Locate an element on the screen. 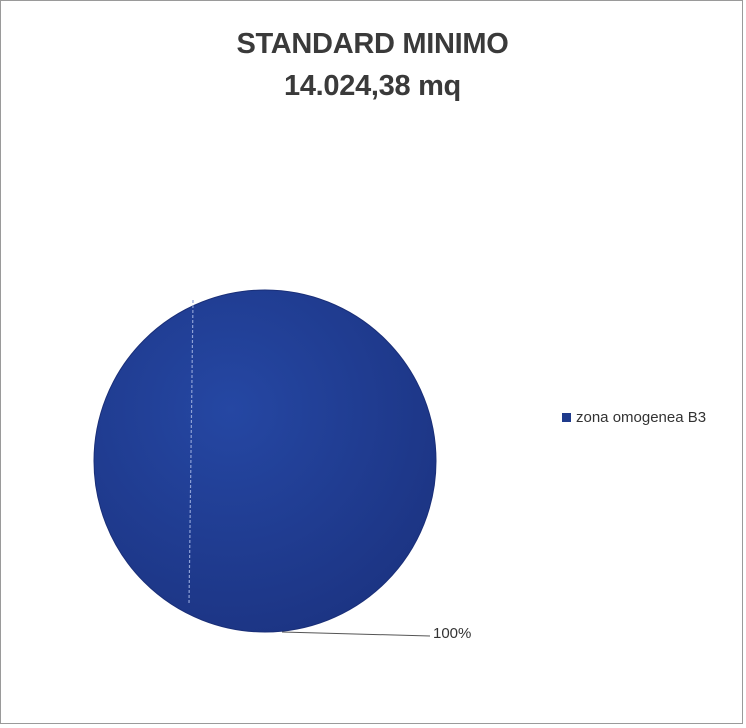 This screenshot has height=728, width=746. pie-slice-seam is located at coordinates (191, 452).